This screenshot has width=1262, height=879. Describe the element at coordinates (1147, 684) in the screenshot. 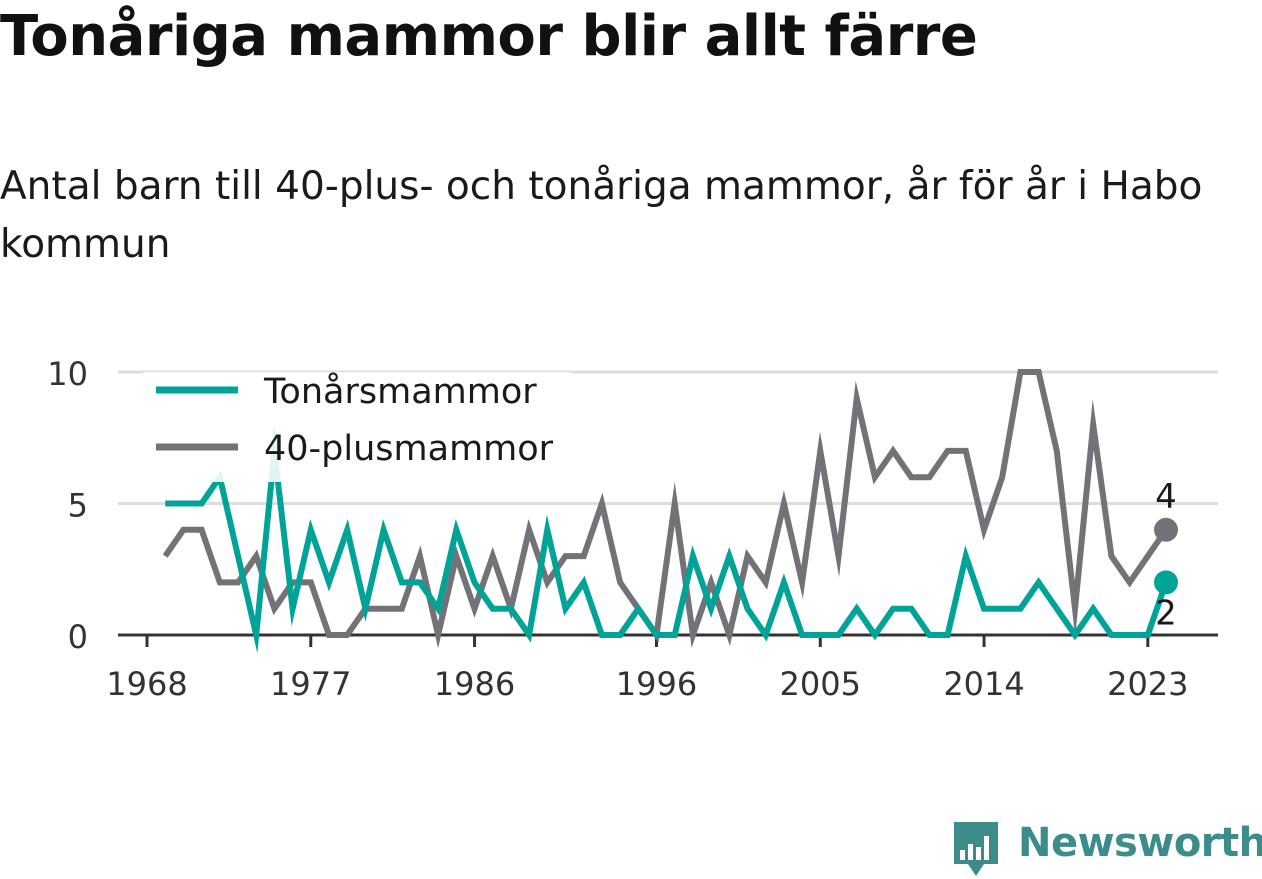

I see `x-tick-label: 2023` at that location.